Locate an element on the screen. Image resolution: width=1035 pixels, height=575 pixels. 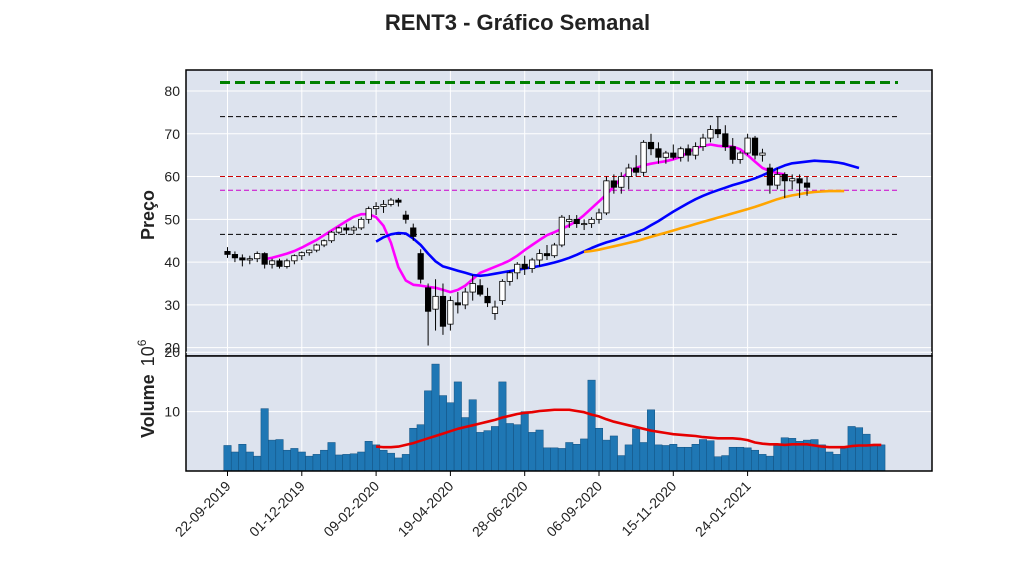
x-tick-label: 01-12-2019 is located at coordinates (277, 509).